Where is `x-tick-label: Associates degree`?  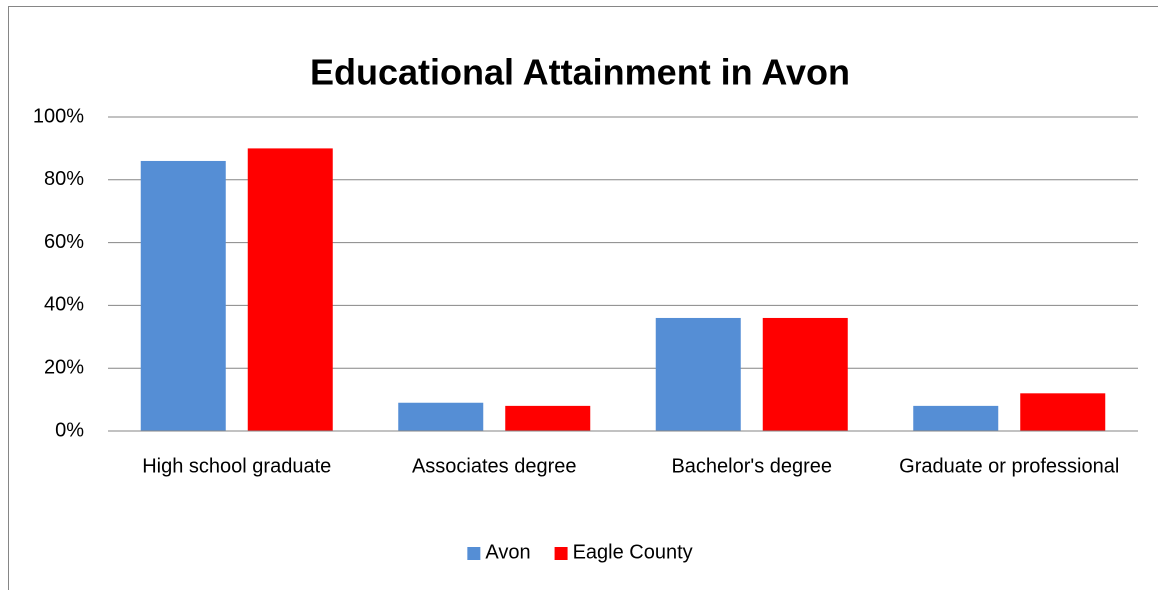
x-tick-label: Associates degree is located at coordinates (494, 466).